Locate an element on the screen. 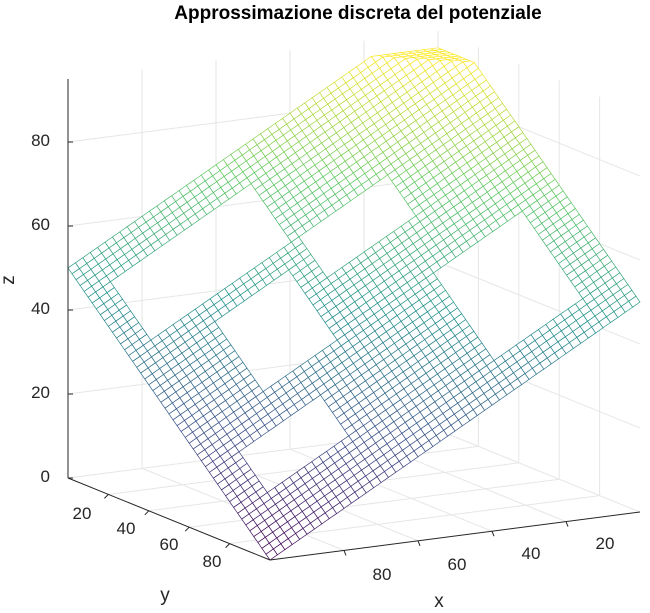  x-axis-label: x is located at coordinates (439, 601).